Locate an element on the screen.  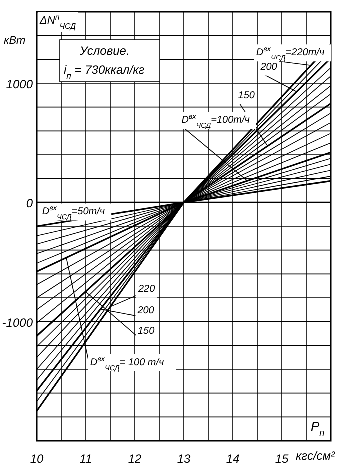
text: кгс/см² is located at coordinates (316, 456).